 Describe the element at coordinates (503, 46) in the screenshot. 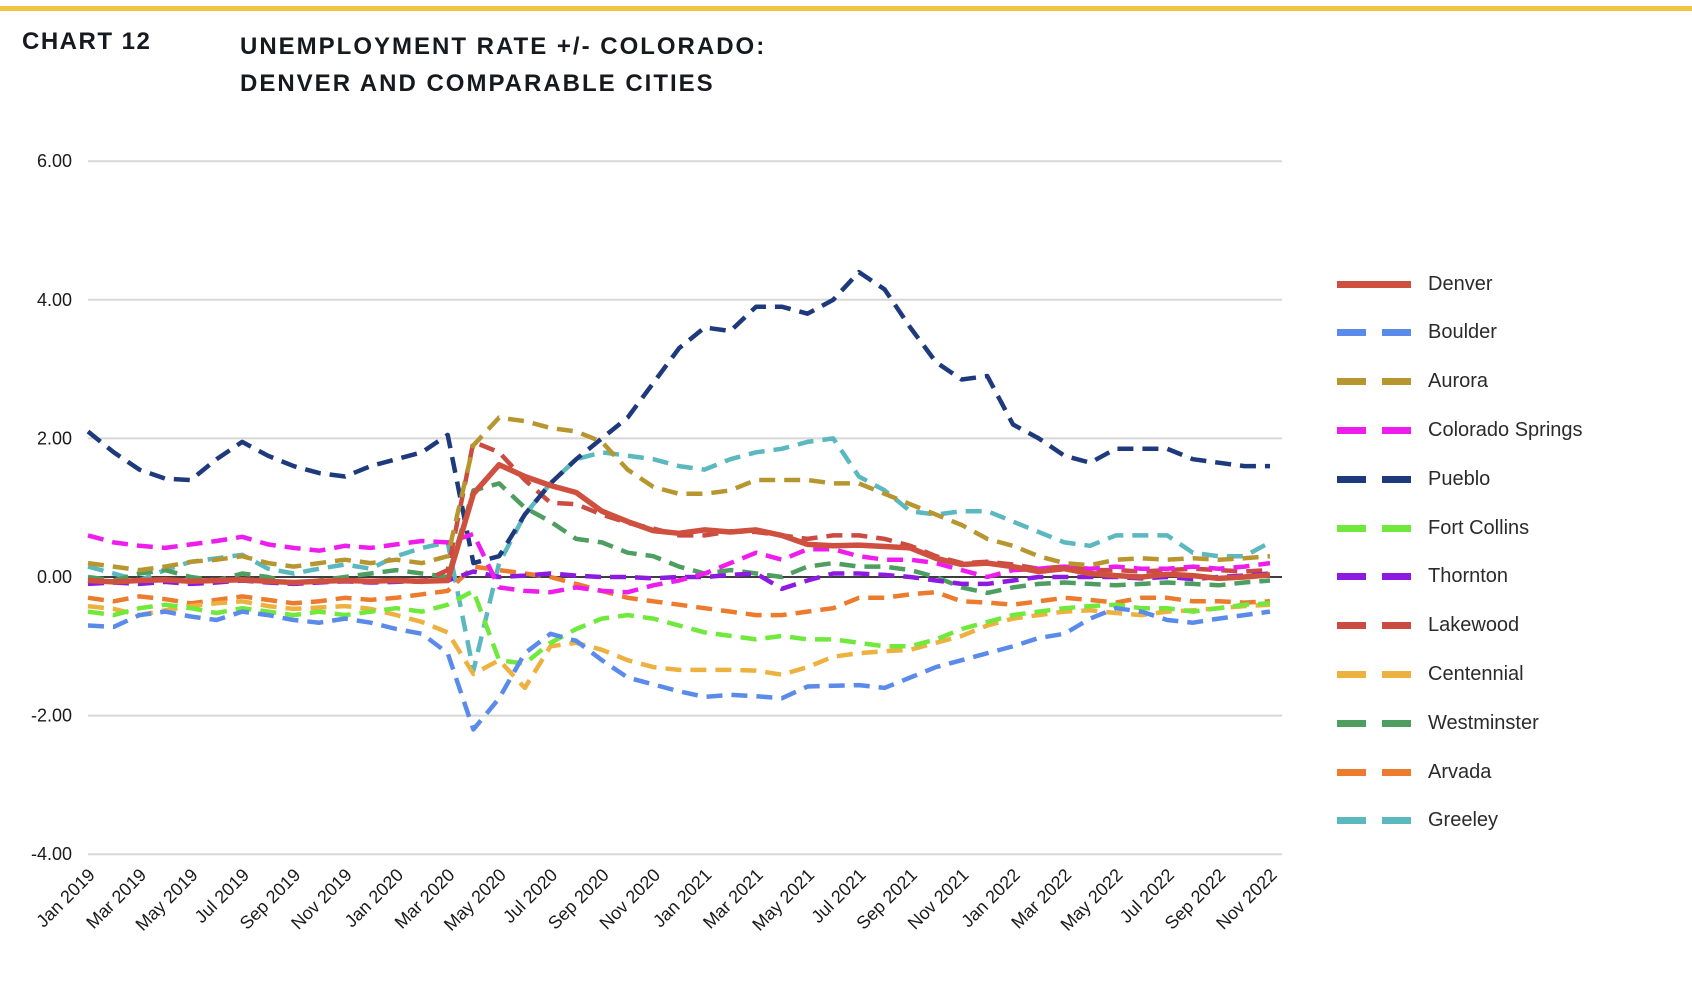

I see `chart-title-line1: UNEMPLOYMENT RATE +/- COLORADO:` at that location.